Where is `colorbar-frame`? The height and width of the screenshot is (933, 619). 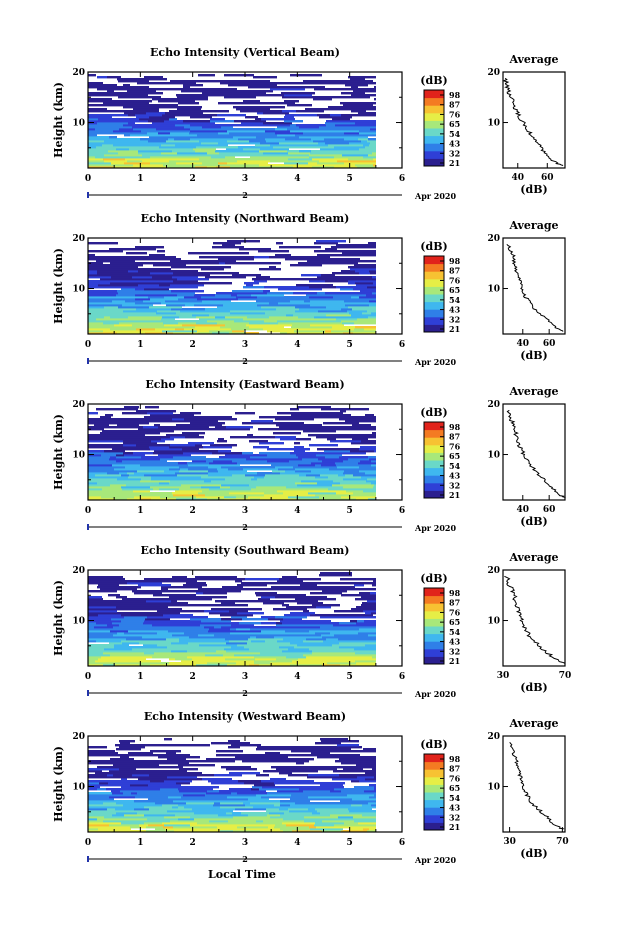
colorbar-frame is located at coordinates (434, 294).